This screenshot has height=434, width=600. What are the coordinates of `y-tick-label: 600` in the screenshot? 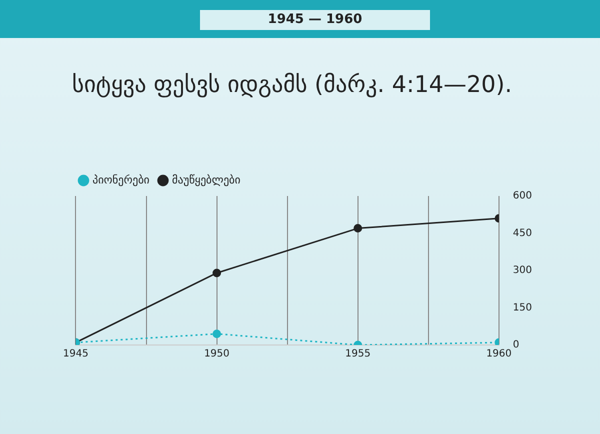 It's located at (522, 196).